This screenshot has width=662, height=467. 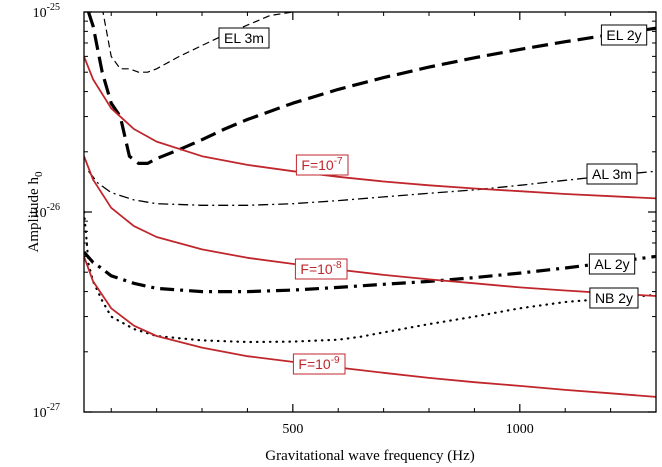 I want to click on y-axis-label-sub: 0, so click(x=39, y=174).